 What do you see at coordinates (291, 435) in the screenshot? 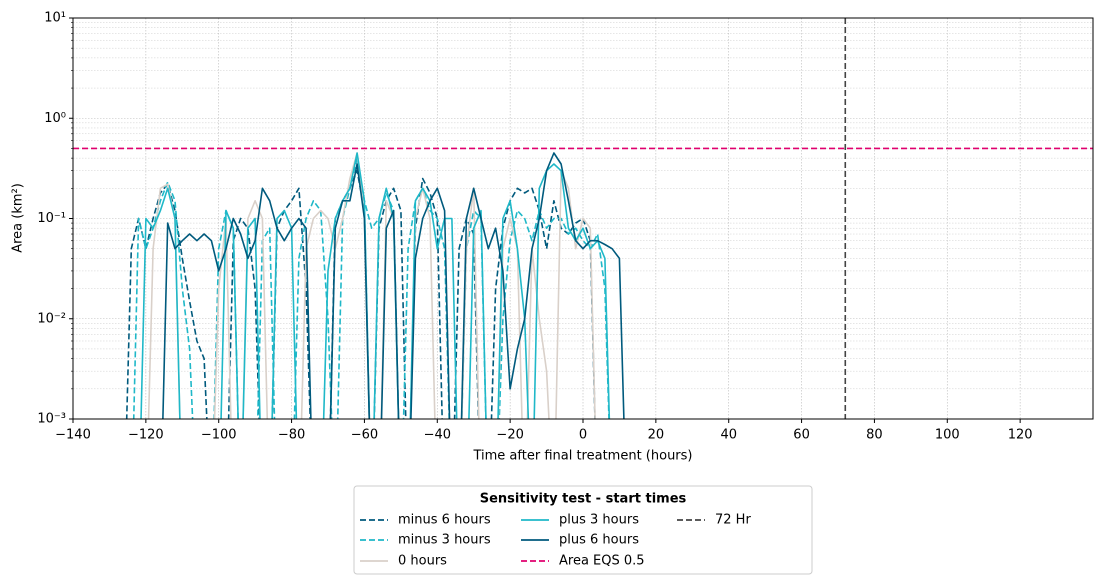
I see `x-tick-label: −80` at bounding box center [291, 435].